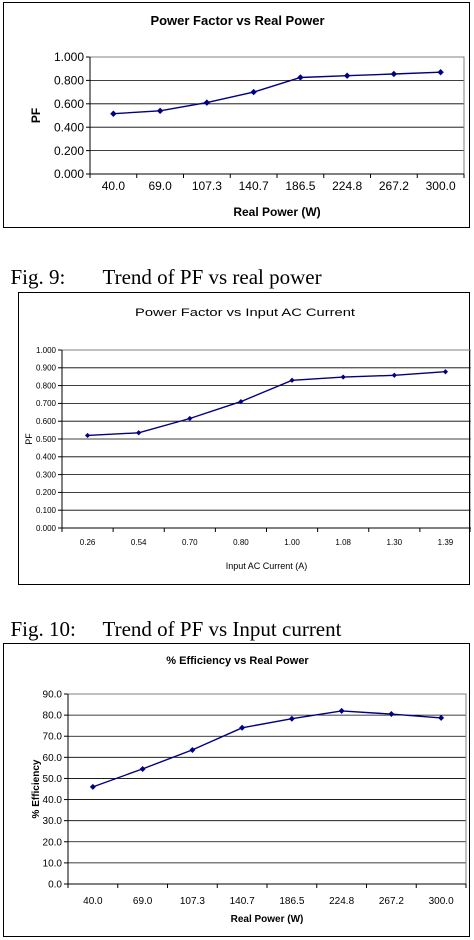 This screenshot has height=940, width=474. I want to click on y-tick-label: 30.0, so click(53, 821).